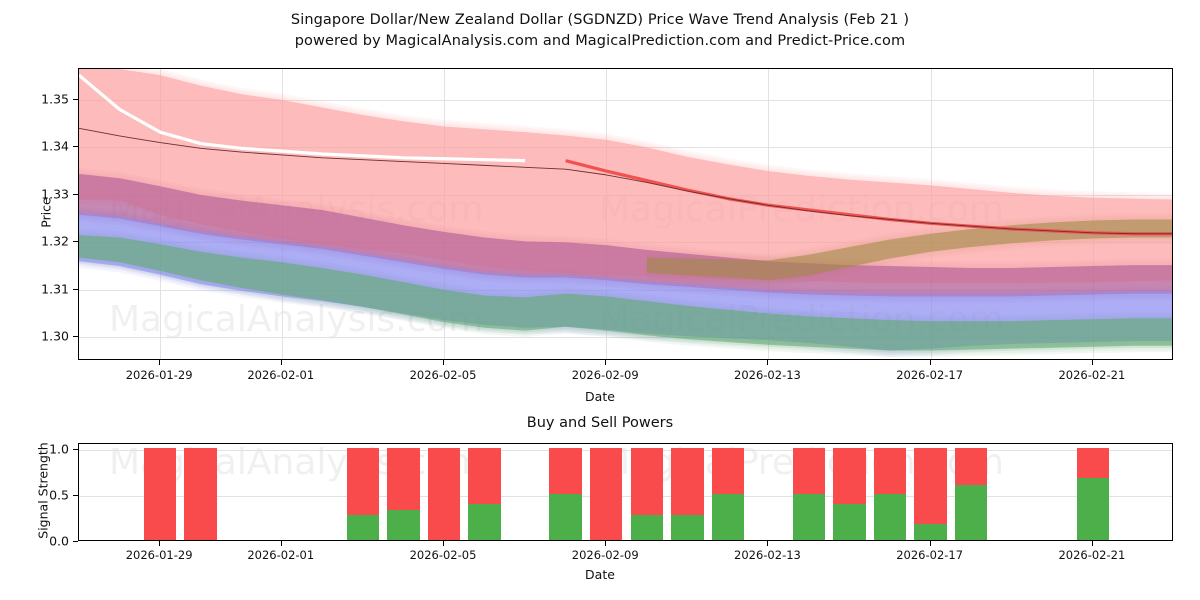 The image size is (1200, 600). What do you see at coordinates (59, 541) in the screenshot?
I see `y-axis-tick-label: 0.0` at bounding box center [59, 541].